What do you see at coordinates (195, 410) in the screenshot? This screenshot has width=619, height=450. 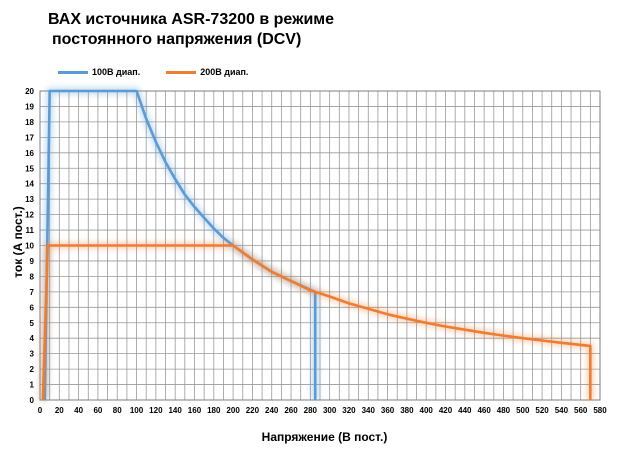 I see `x-tick-label: 160` at bounding box center [195, 410].